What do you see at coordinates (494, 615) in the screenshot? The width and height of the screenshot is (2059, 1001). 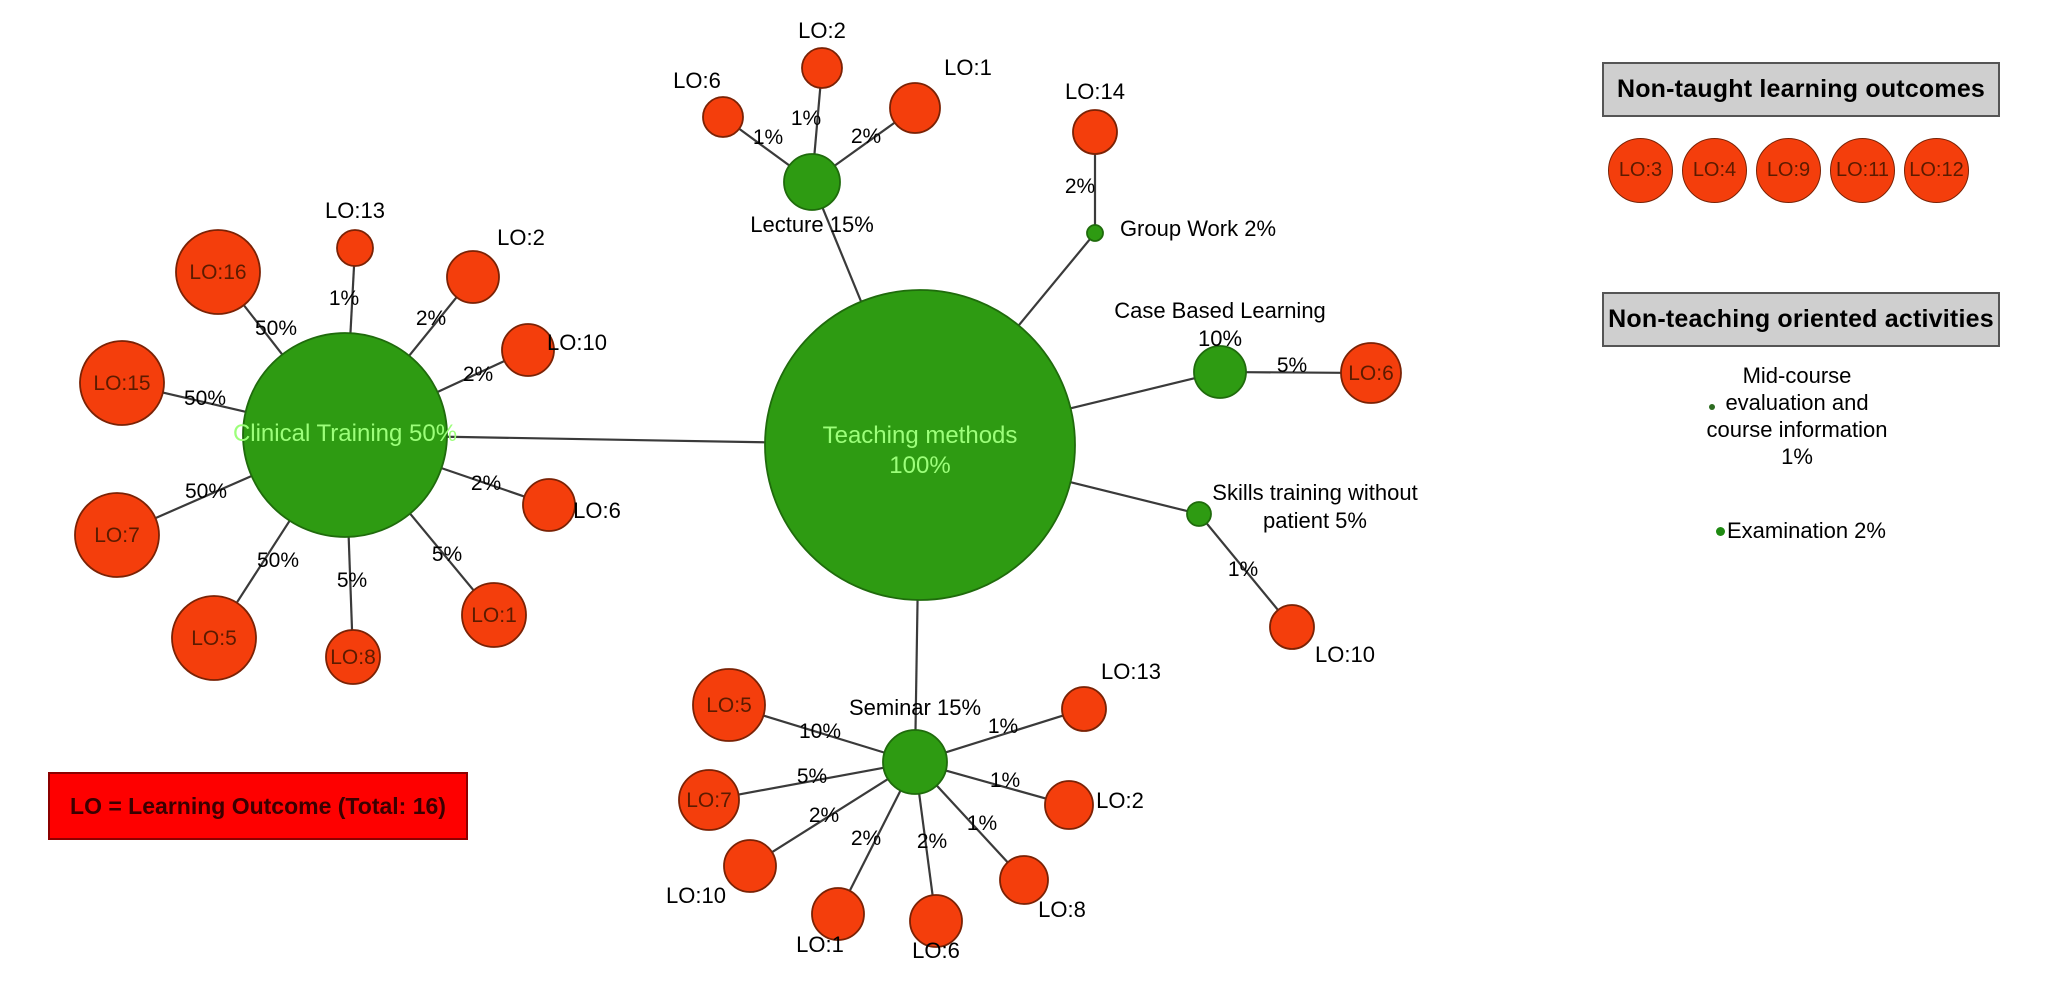 I see `node-clinical-training-lo1` at bounding box center [494, 615].